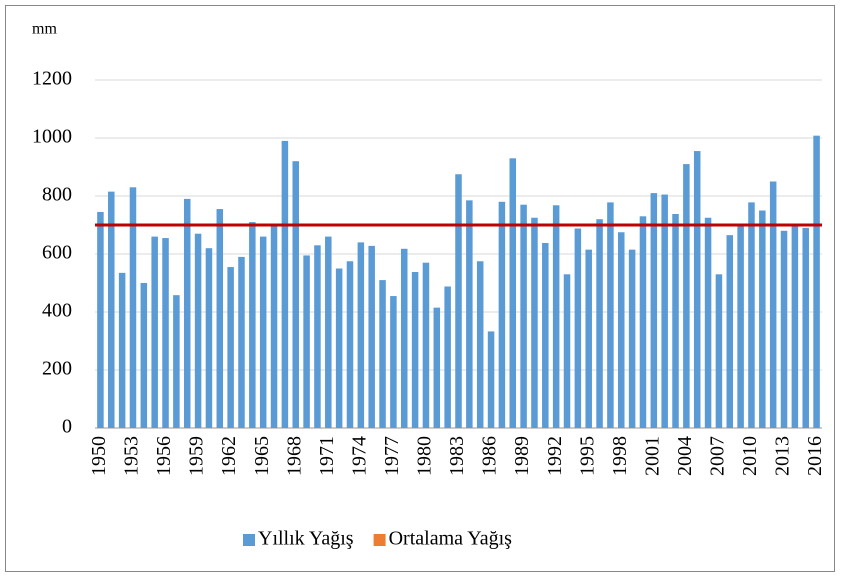  Describe the element at coordinates (164, 456) in the screenshot. I see `x-tick-label: 1956` at that location.